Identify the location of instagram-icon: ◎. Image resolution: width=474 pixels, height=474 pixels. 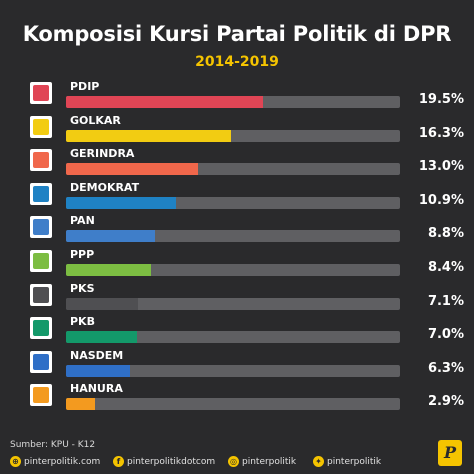
(233, 461).